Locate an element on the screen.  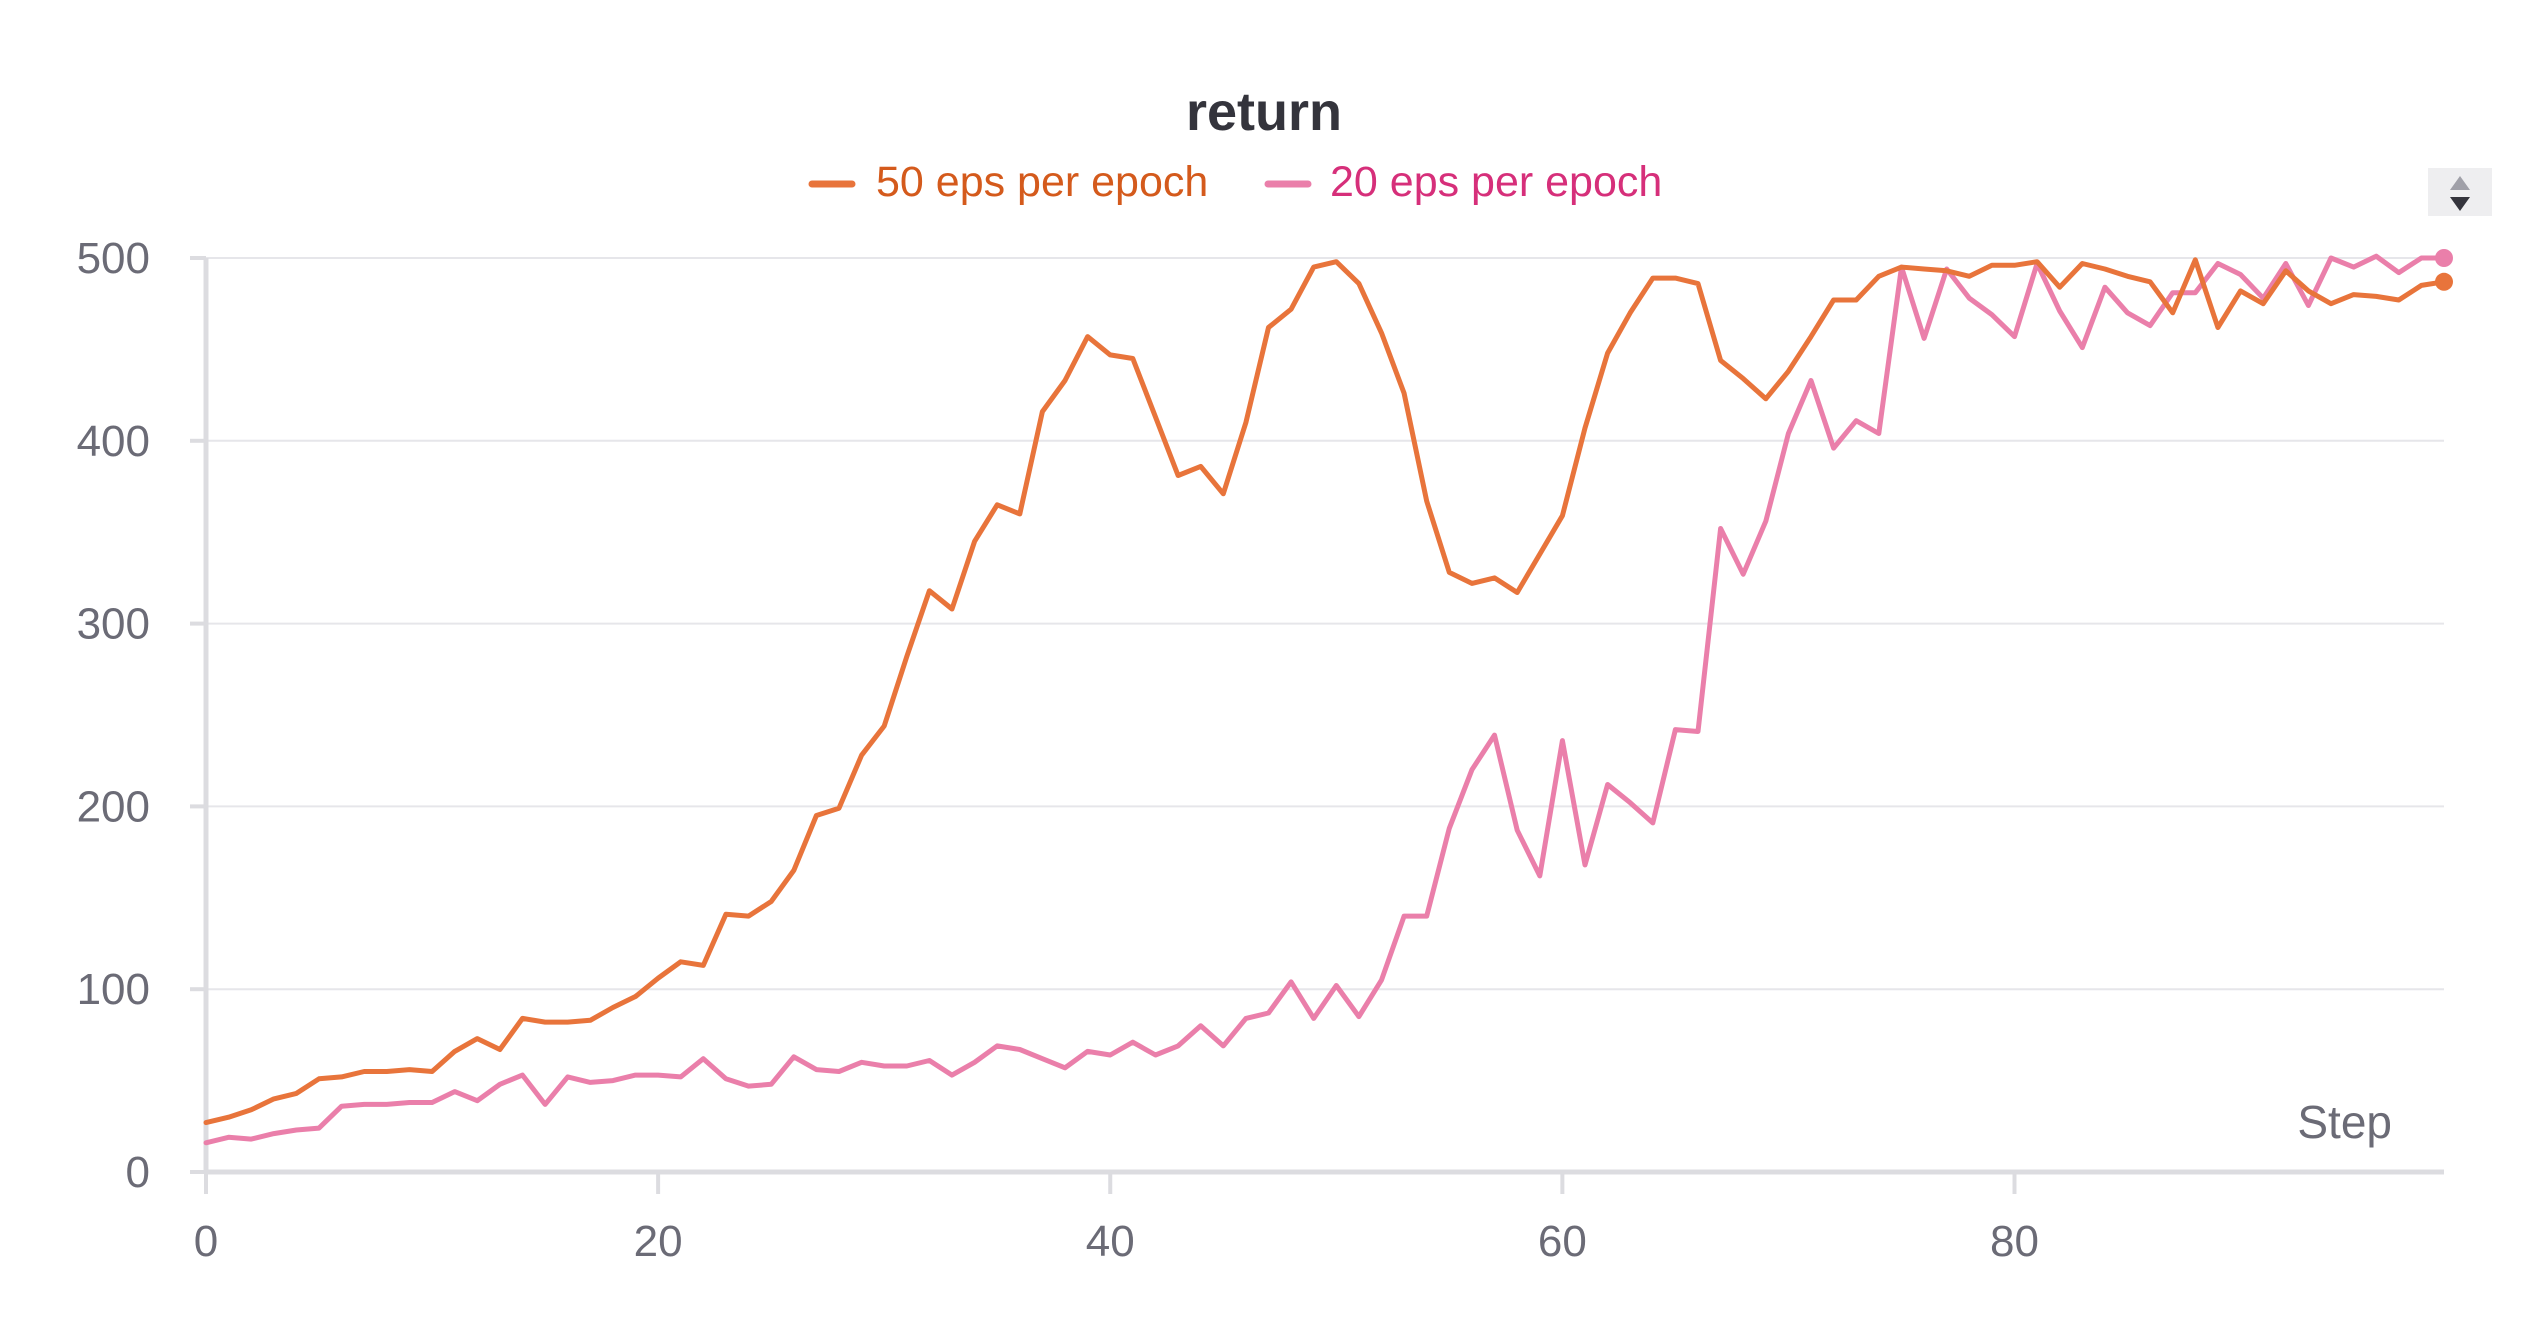
x-tick-label-1: 20 is located at coordinates (658, 1241).